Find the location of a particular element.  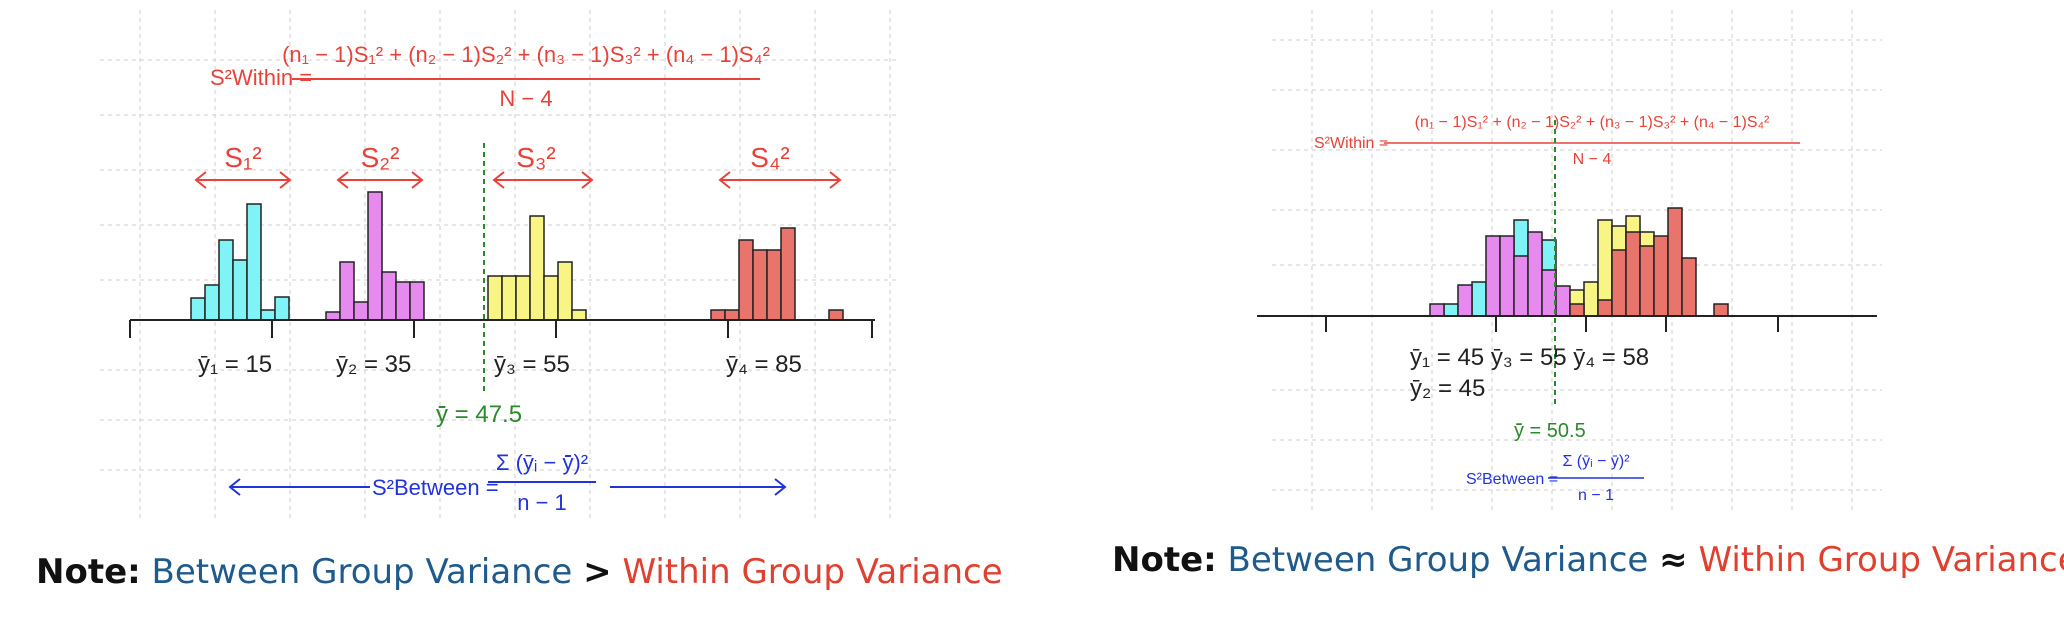

left-group-variance-labels: S₁² S₂² S₃² S₄² is located at coordinates (506, 157).